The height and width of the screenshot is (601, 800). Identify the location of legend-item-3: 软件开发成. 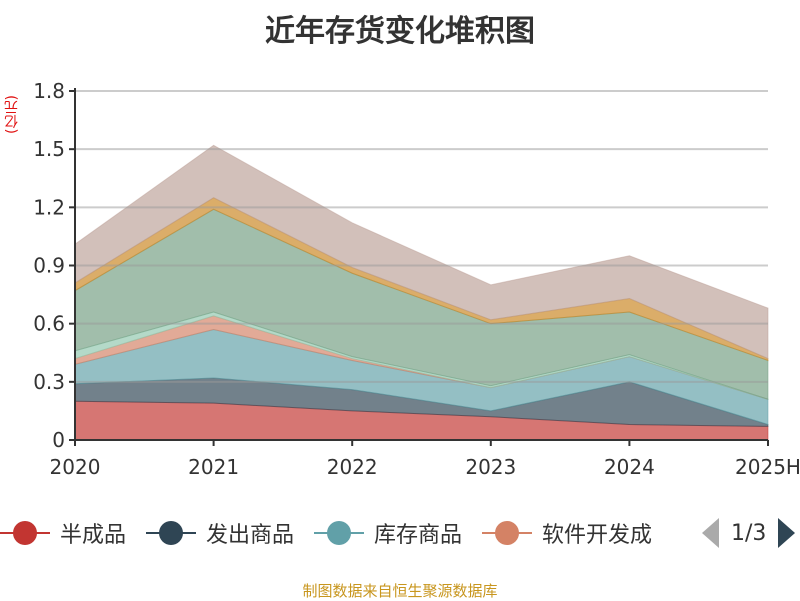
(567, 533).